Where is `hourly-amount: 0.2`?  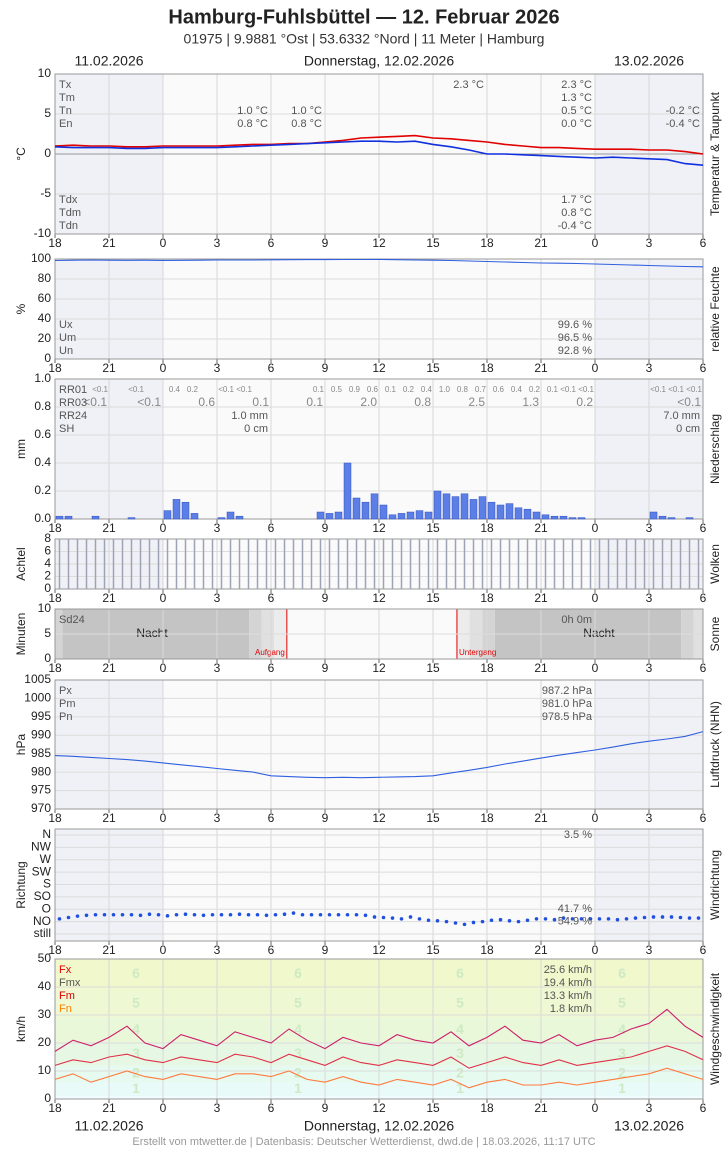 hourly-amount: 0.2 is located at coordinates (409, 389).